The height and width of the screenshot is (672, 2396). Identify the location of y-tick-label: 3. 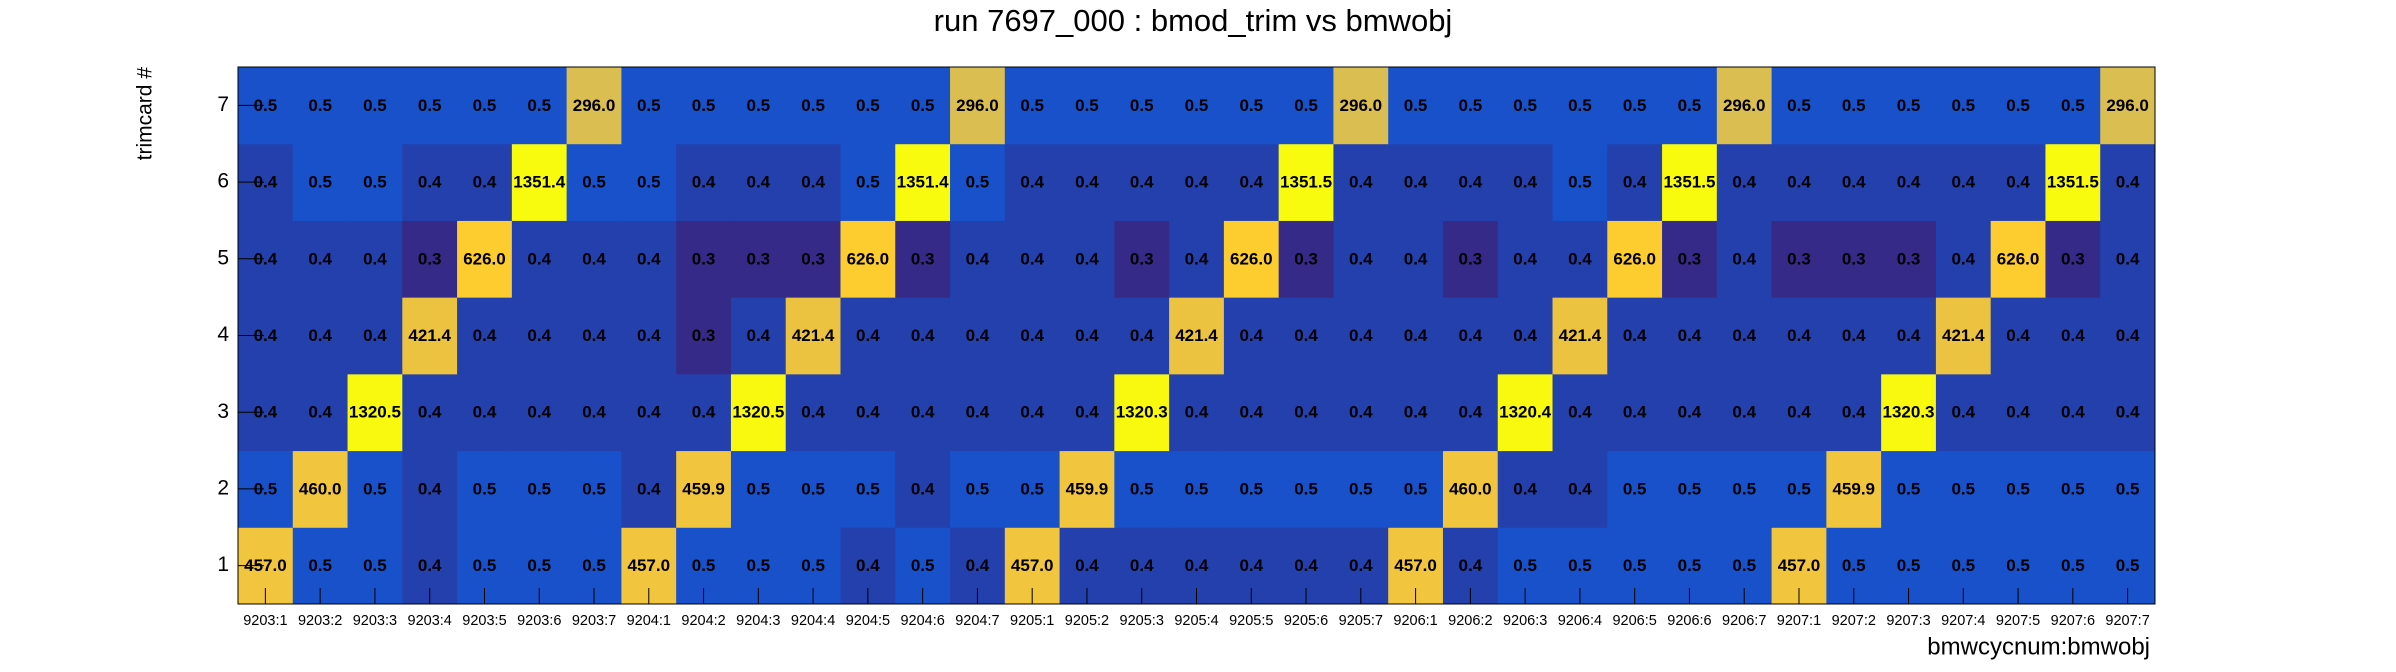
(223, 411).